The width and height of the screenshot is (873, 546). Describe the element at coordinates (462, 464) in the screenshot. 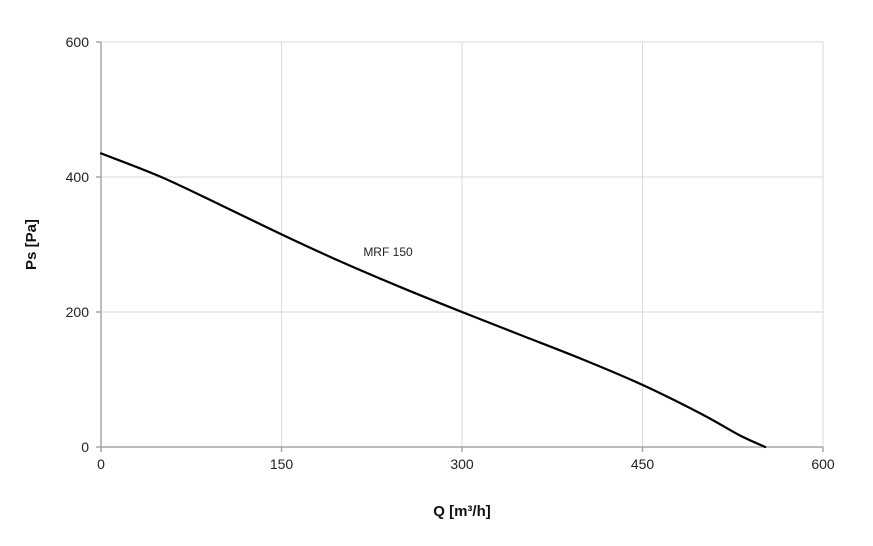

I see `x-tick-label: 300` at that location.